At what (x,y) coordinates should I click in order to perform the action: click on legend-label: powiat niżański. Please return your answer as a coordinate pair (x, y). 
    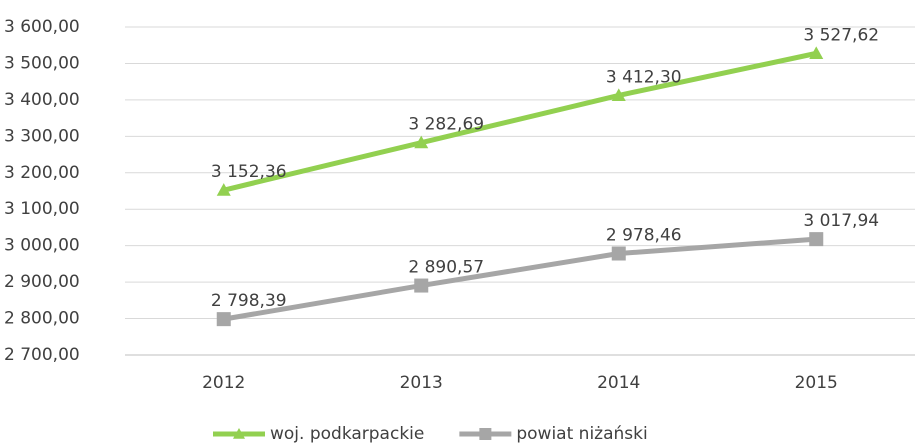
    Looking at the image, I should click on (581, 434).